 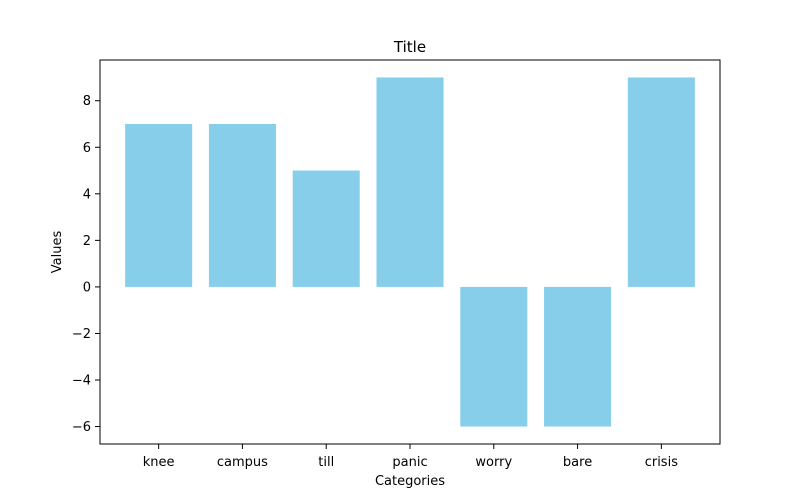 What do you see at coordinates (81, 381) in the screenshot?
I see `y-tick-label: −4` at bounding box center [81, 381].